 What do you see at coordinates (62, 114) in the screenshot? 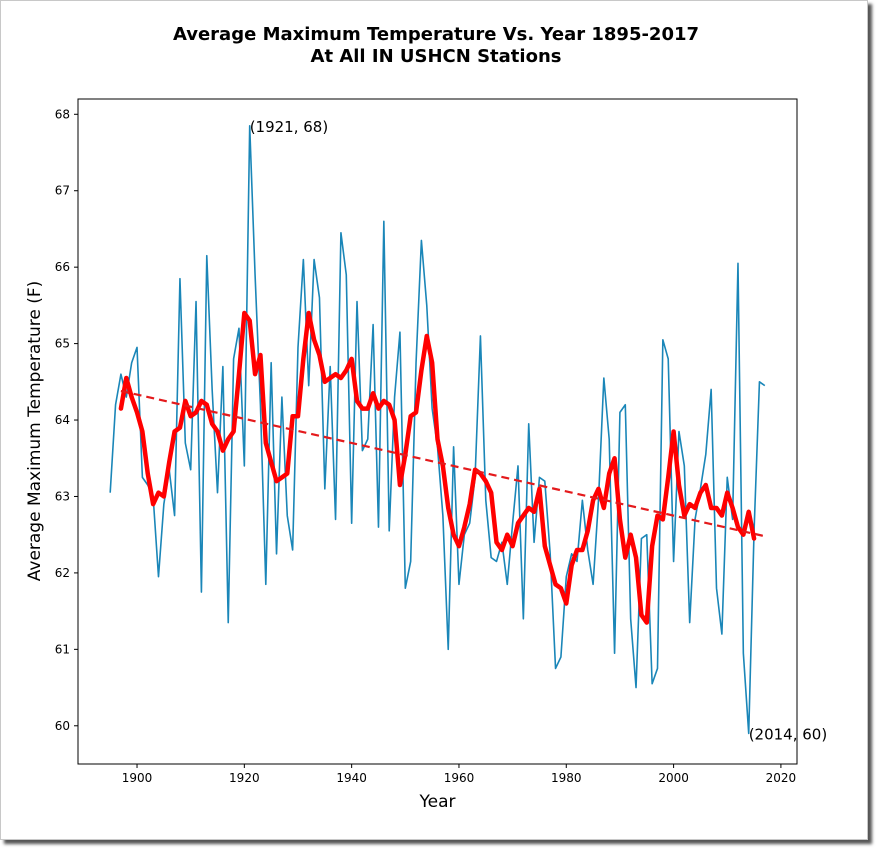
I see `y-tick-label: 68` at bounding box center [62, 114].